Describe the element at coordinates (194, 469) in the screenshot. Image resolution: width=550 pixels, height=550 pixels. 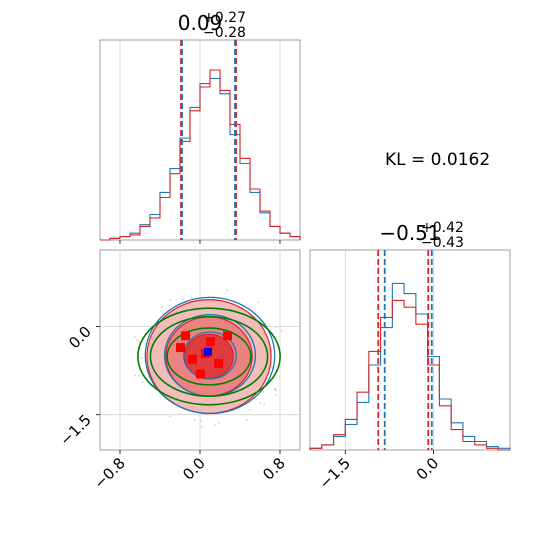
I see `x-tick-label-param1: 0.0` at that location.